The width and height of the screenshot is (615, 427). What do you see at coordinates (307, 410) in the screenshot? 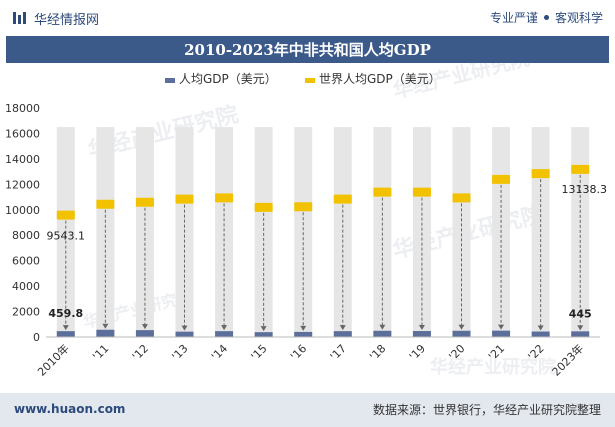
I see `footer: www.huaon.com 数据来源：世界银行，华经产业研究院整理` at bounding box center [307, 410].